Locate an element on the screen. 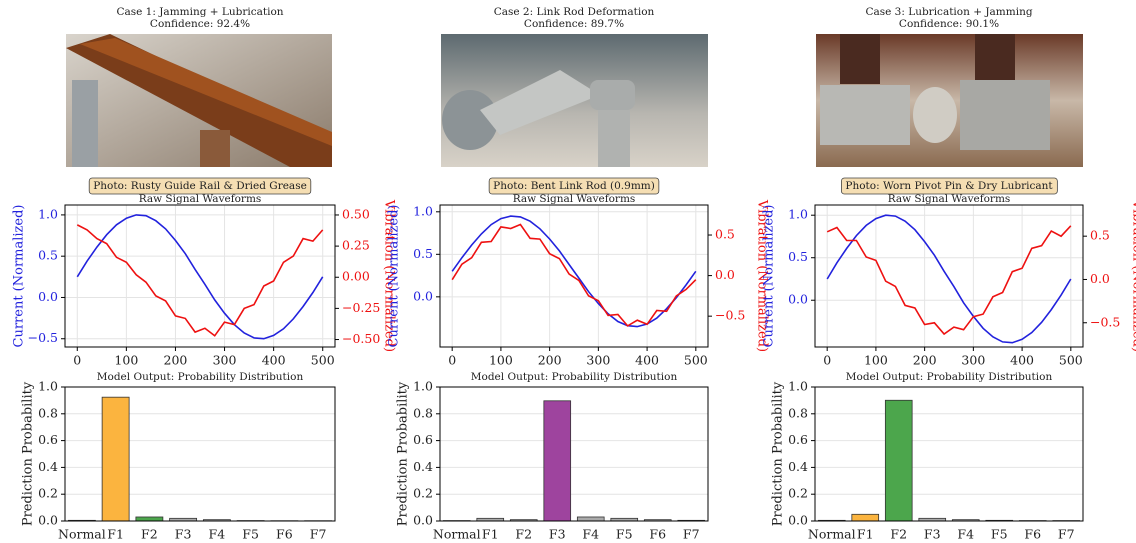 This screenshot has width=1136, height=543. confidence: Confidence: 92.4% is located at coordinates (200, 24).